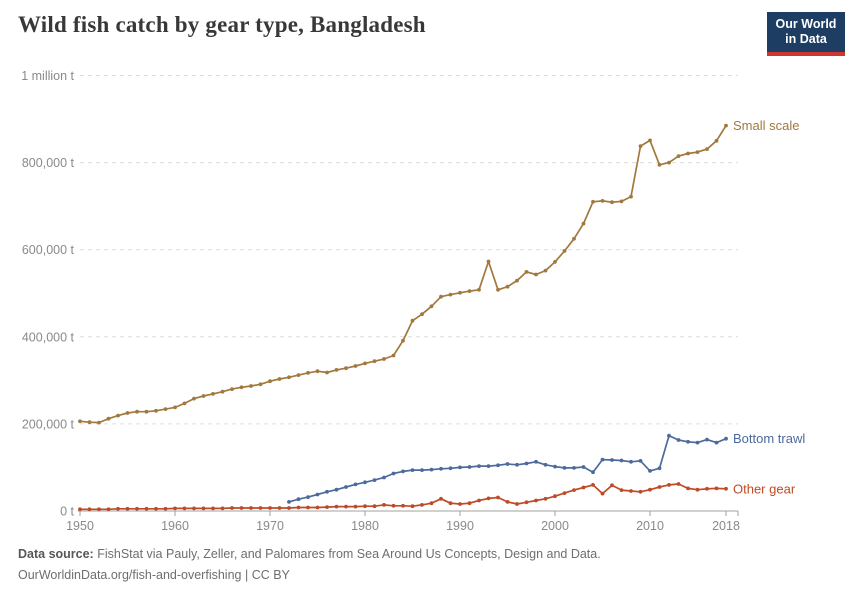 This screenshot has width=850, height=600. I want to click on footer-license: CC BY, so click(270, 575).